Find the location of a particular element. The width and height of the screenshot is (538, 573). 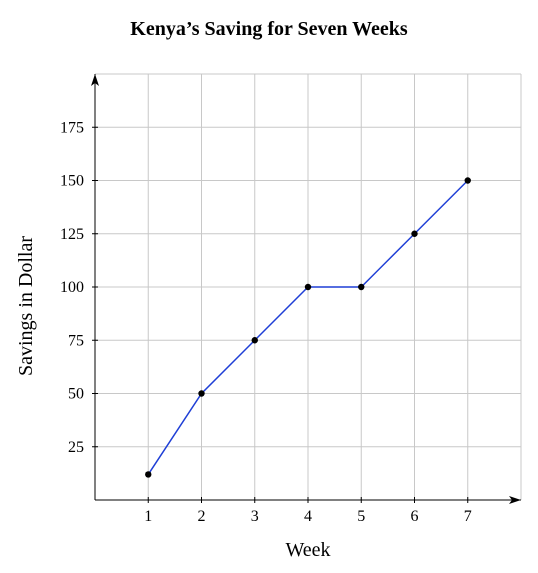

x-tick-label: 6 is located at coordinates (415, 516).